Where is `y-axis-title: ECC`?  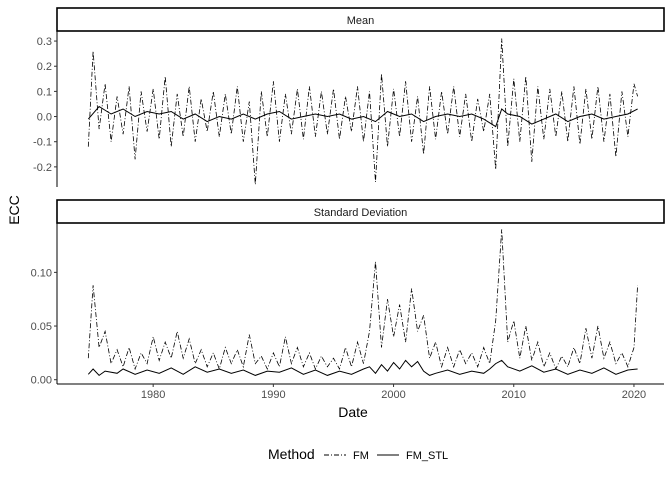
y-axis-title: ECC is located at coordinates (14, 210).